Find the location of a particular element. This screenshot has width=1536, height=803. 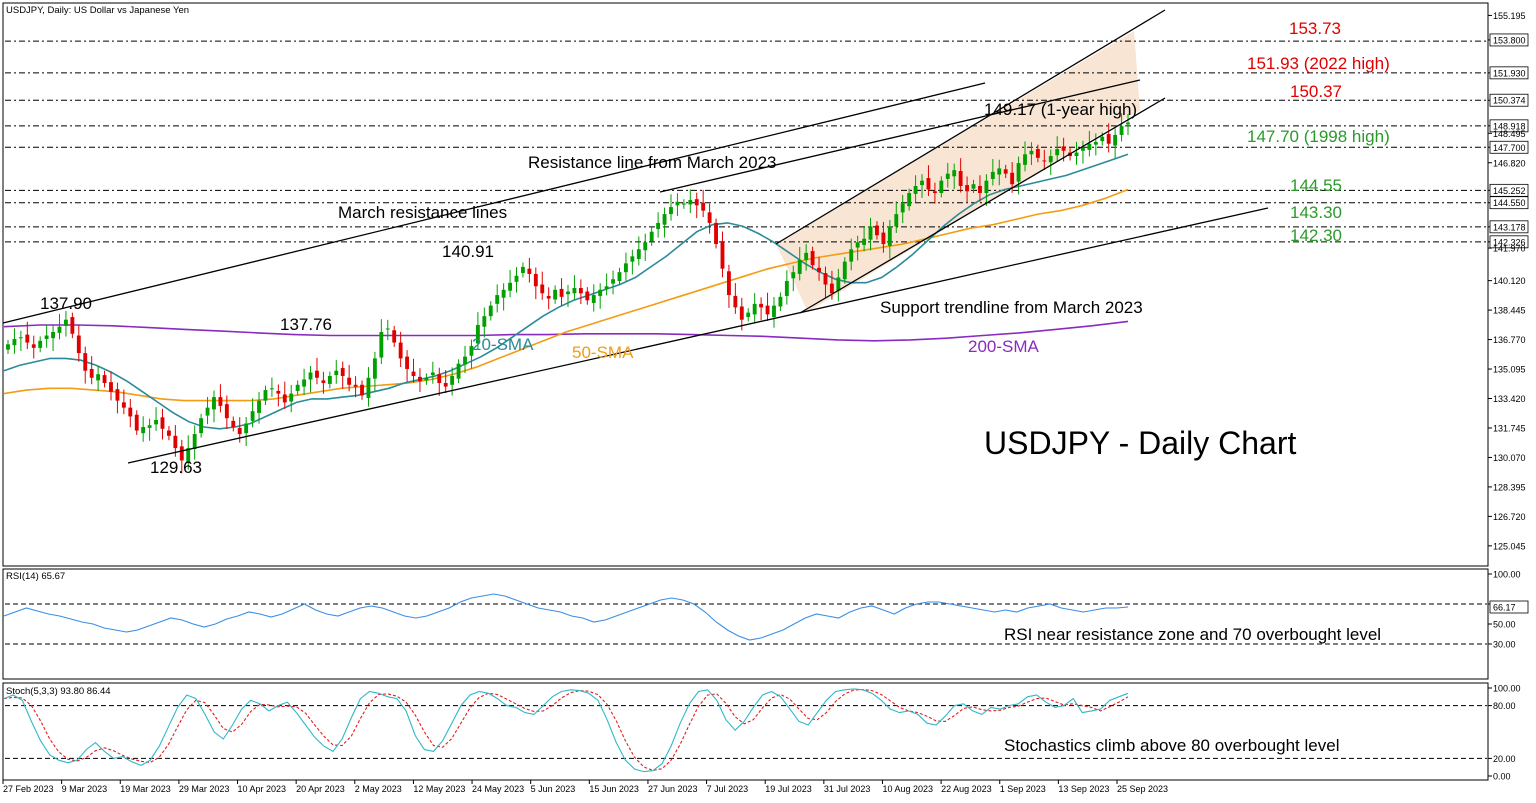

time-tick-label: 31 Jul 2023 is located at coordinates (847, 789).